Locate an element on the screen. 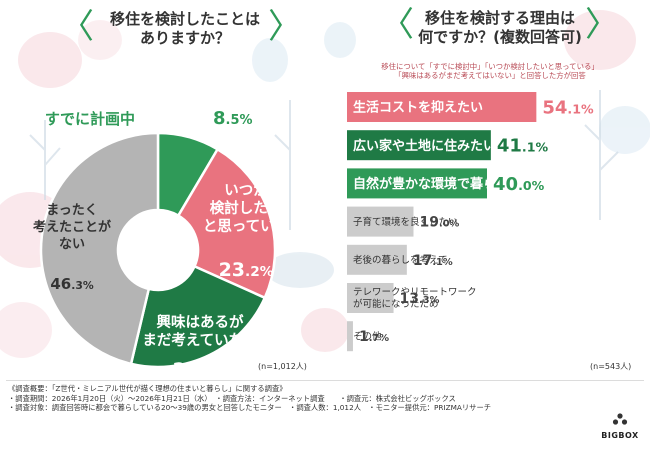 The width and height of the screenshot is (650, 450). left-title-line-1: 移住を検討したことは is located at coordinates (184, 19).